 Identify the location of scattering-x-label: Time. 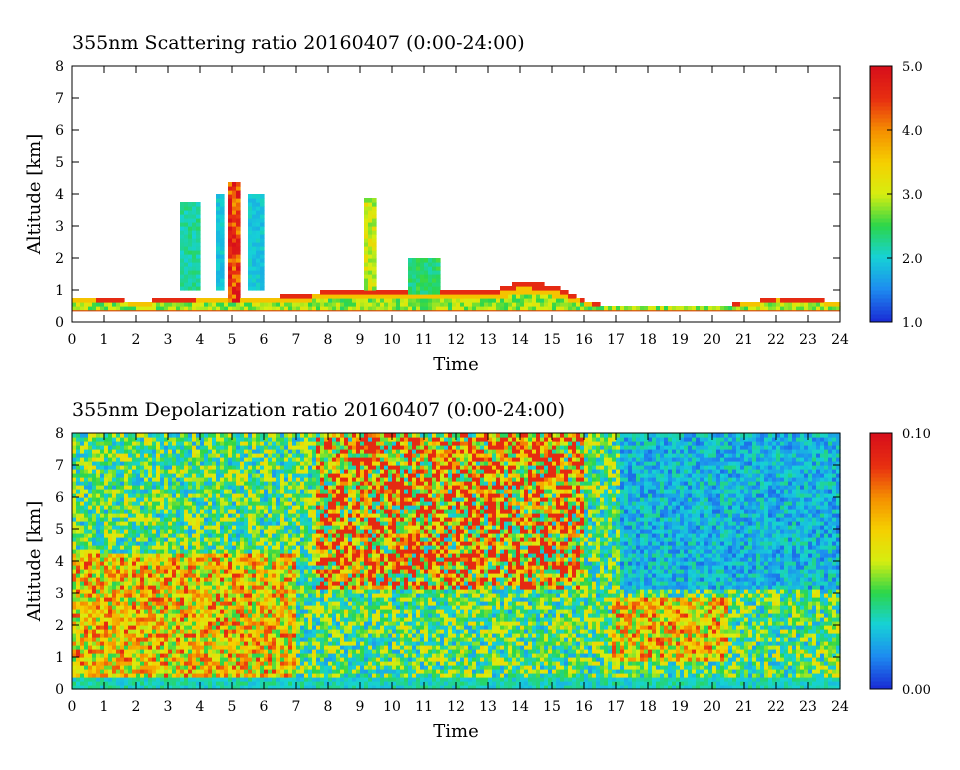
(455, 364).